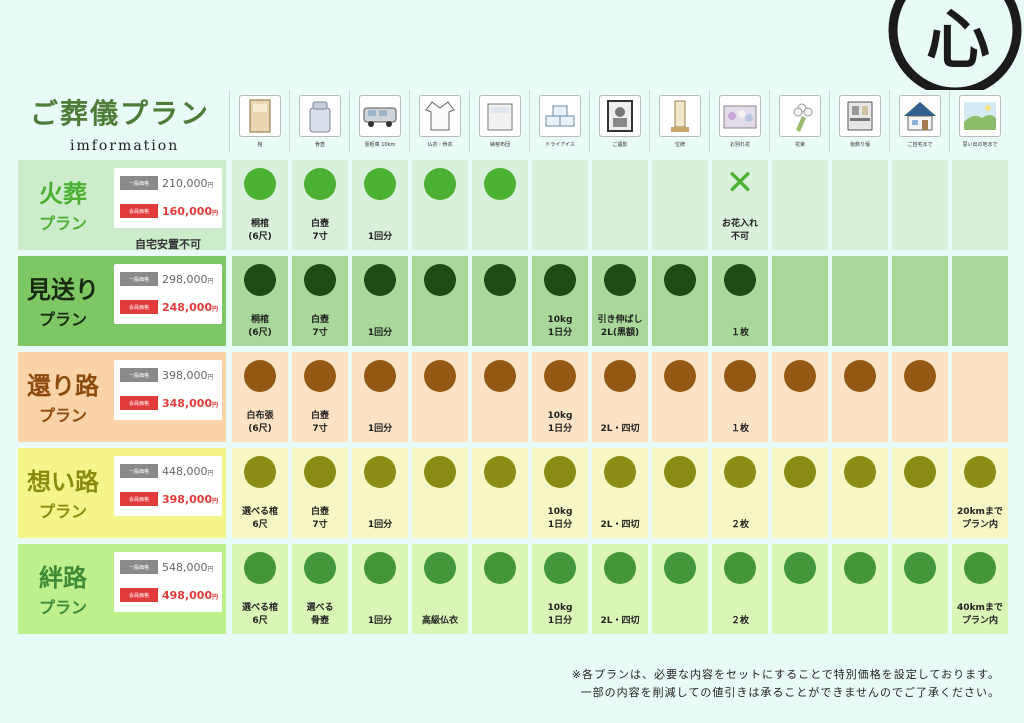  What do you see at coordinates (560, 397) in the screenshot?
I see `plan-cell: 10kg 1日分` at bounding box center [560, 397].